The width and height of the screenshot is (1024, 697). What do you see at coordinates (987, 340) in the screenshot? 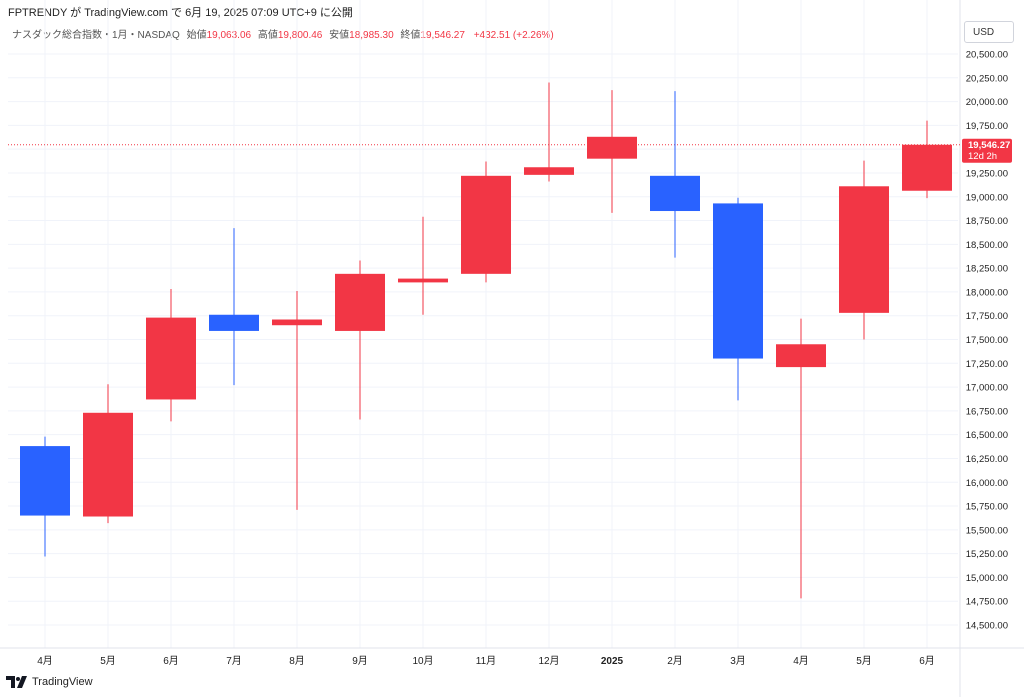
I see `y-tick-label: 17,500.00` at bounding box center [987, 340].